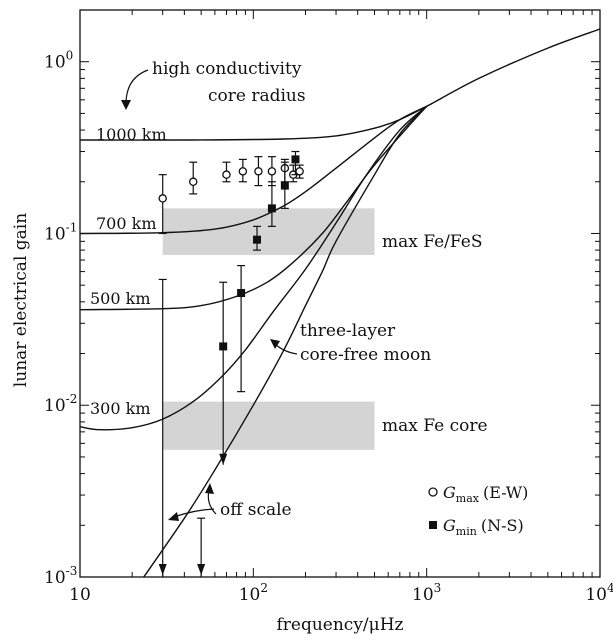  What do you see at coordinates (126, 105) in the screenshot?
I see `annotation-core-arrowhead` at bounding box center [126, 105].